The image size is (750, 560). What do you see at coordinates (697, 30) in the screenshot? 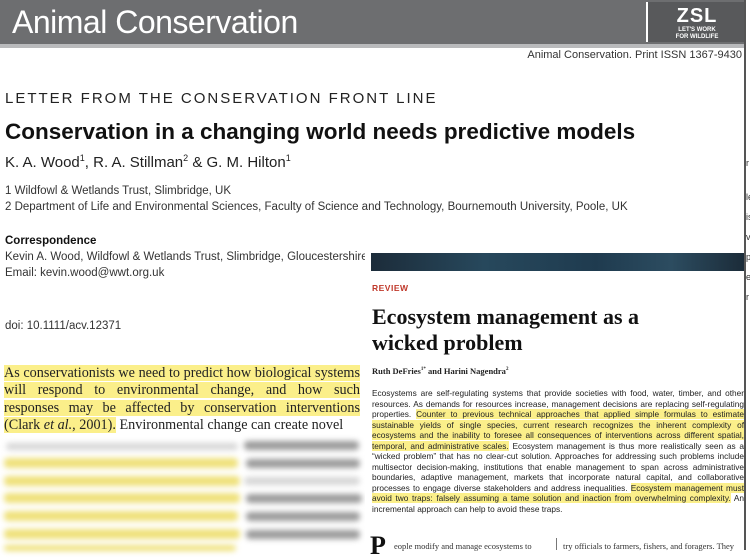
I see `zsl-logo-sub-1: LET'S WORK` at bounding box center [697, 30].